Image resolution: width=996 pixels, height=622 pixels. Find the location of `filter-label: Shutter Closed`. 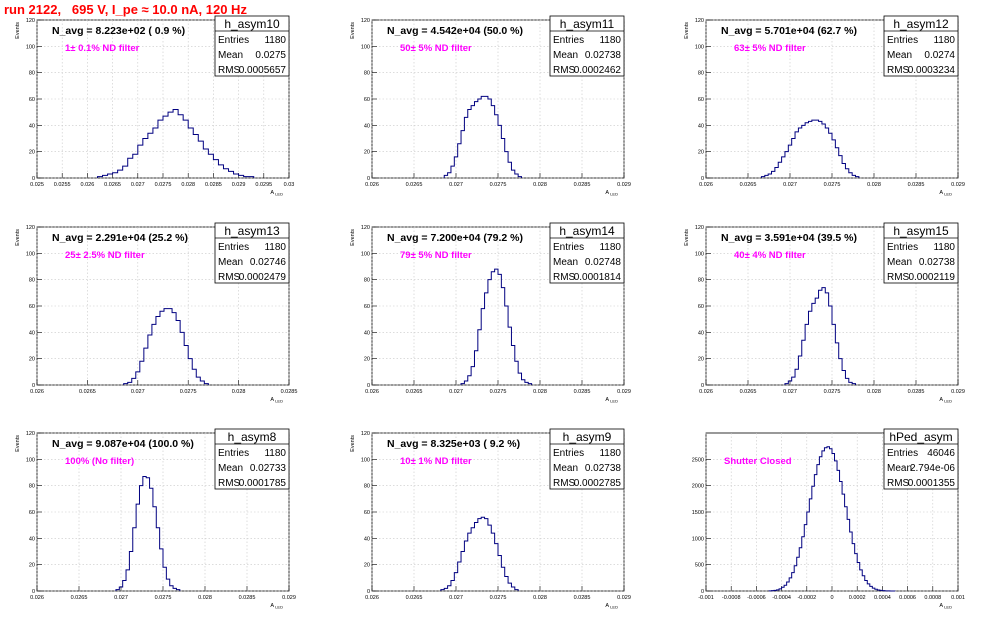

filter-label: Shutter Closed is located at coordinates (758, 461).